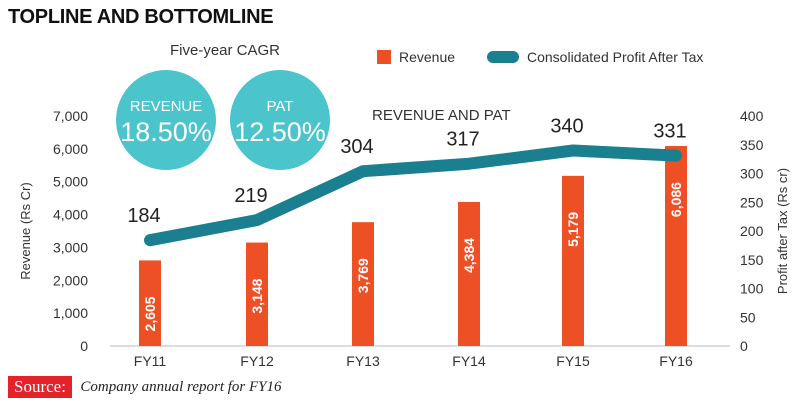 Image resolution: width=800 pixels, height=404 pixels. What do you see at coordinates (427, 57) in the screenshot?
I see `legend-revenue-label: Revenue` at bounding box center [427, 57].